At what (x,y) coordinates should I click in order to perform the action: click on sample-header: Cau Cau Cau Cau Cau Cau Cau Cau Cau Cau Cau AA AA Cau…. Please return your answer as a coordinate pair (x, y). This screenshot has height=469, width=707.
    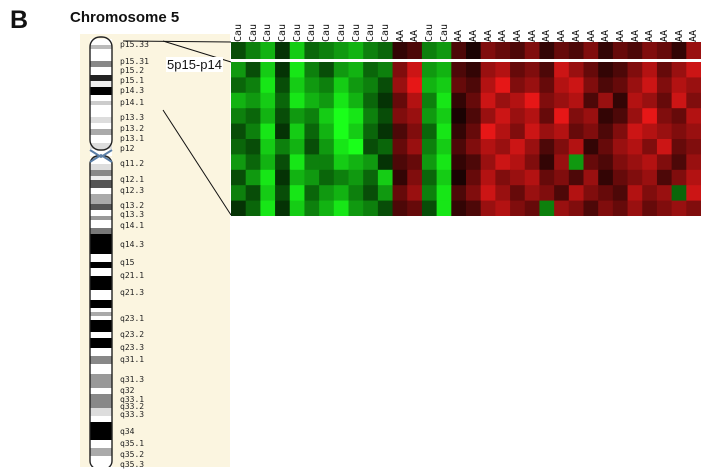
    Looking at the image, I should click on (468, 22).